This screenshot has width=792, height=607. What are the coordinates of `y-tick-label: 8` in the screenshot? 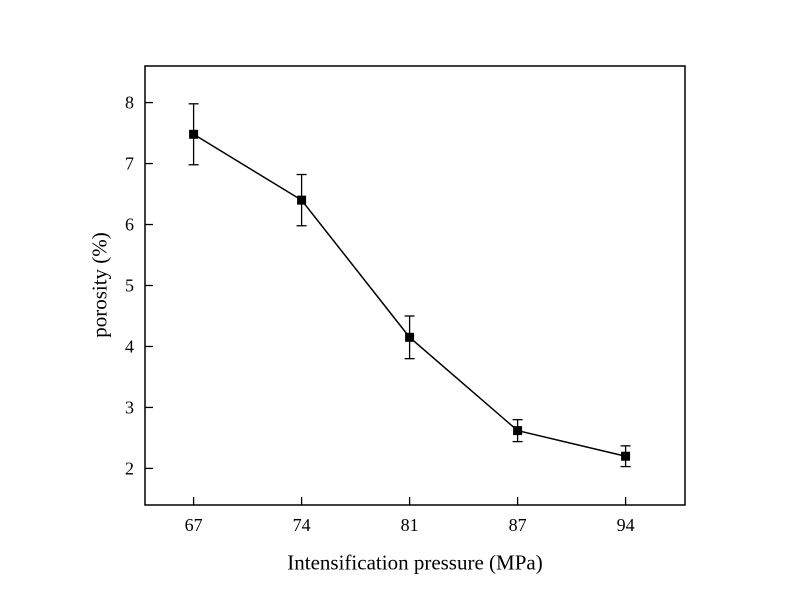 It's located at (129, 103).